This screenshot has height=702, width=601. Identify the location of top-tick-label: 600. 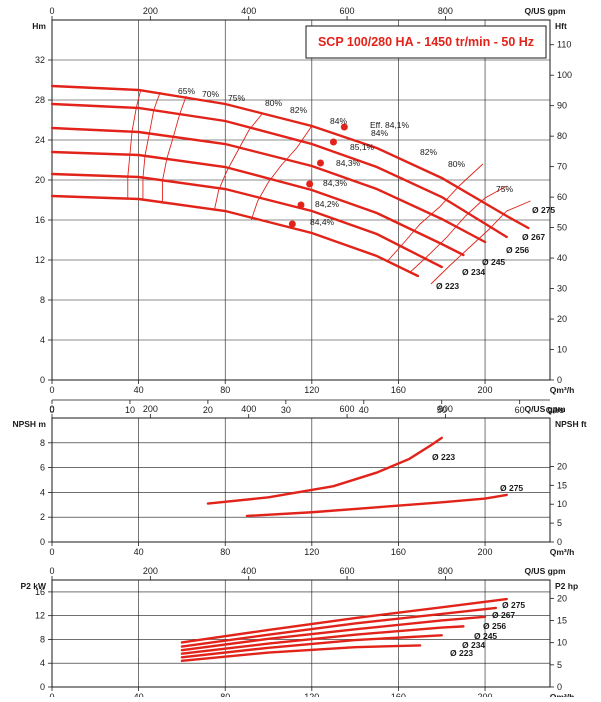
(347, 571).